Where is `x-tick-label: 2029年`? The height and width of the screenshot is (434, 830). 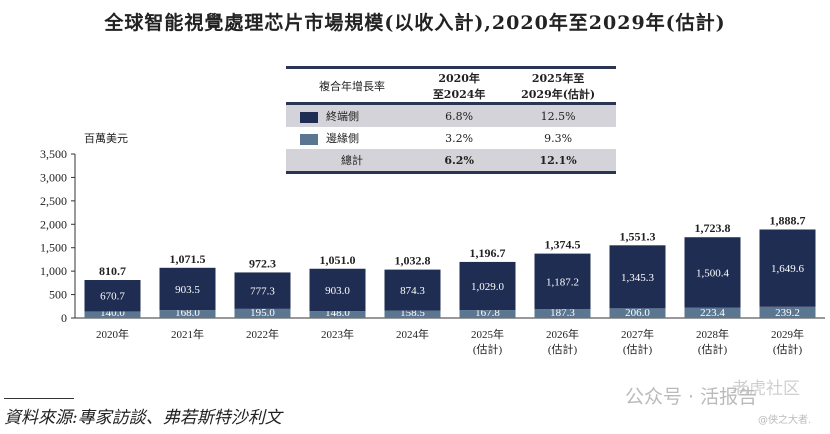
x-tick-label: 2029年 is located at coordinates (787, 334).